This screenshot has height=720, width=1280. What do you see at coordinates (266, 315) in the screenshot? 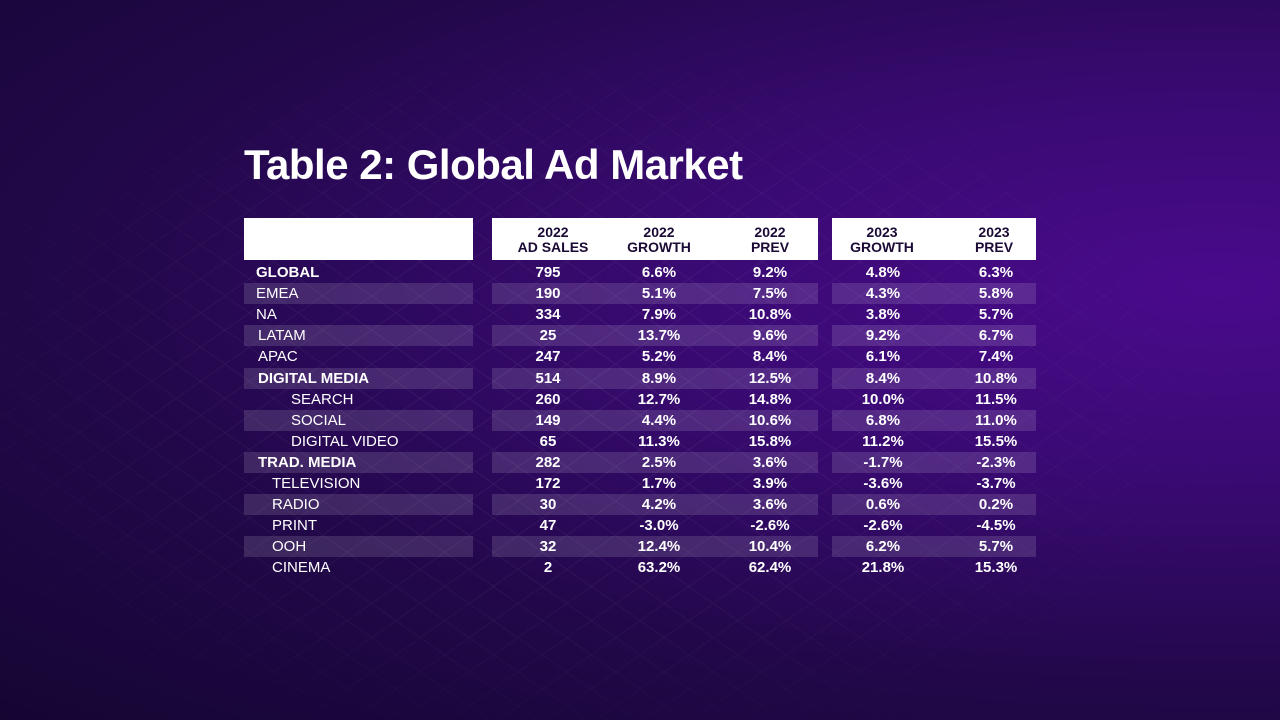
I see `row-label: NA` at bounding box center [266, 315].